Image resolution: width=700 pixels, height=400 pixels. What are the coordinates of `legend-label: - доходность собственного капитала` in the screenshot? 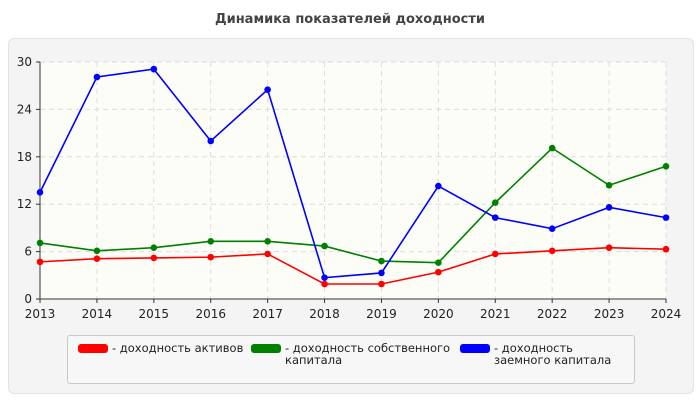 It's located at (368, 354).